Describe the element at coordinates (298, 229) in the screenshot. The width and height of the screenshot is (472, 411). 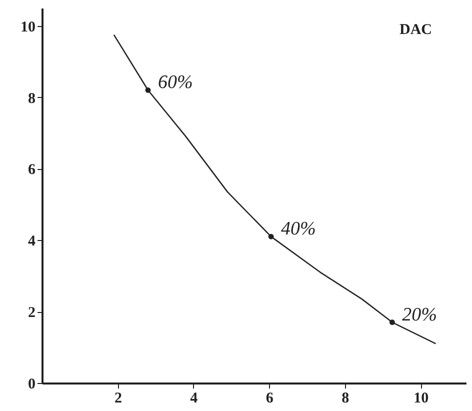
I see `annotation: 40%` at that location.